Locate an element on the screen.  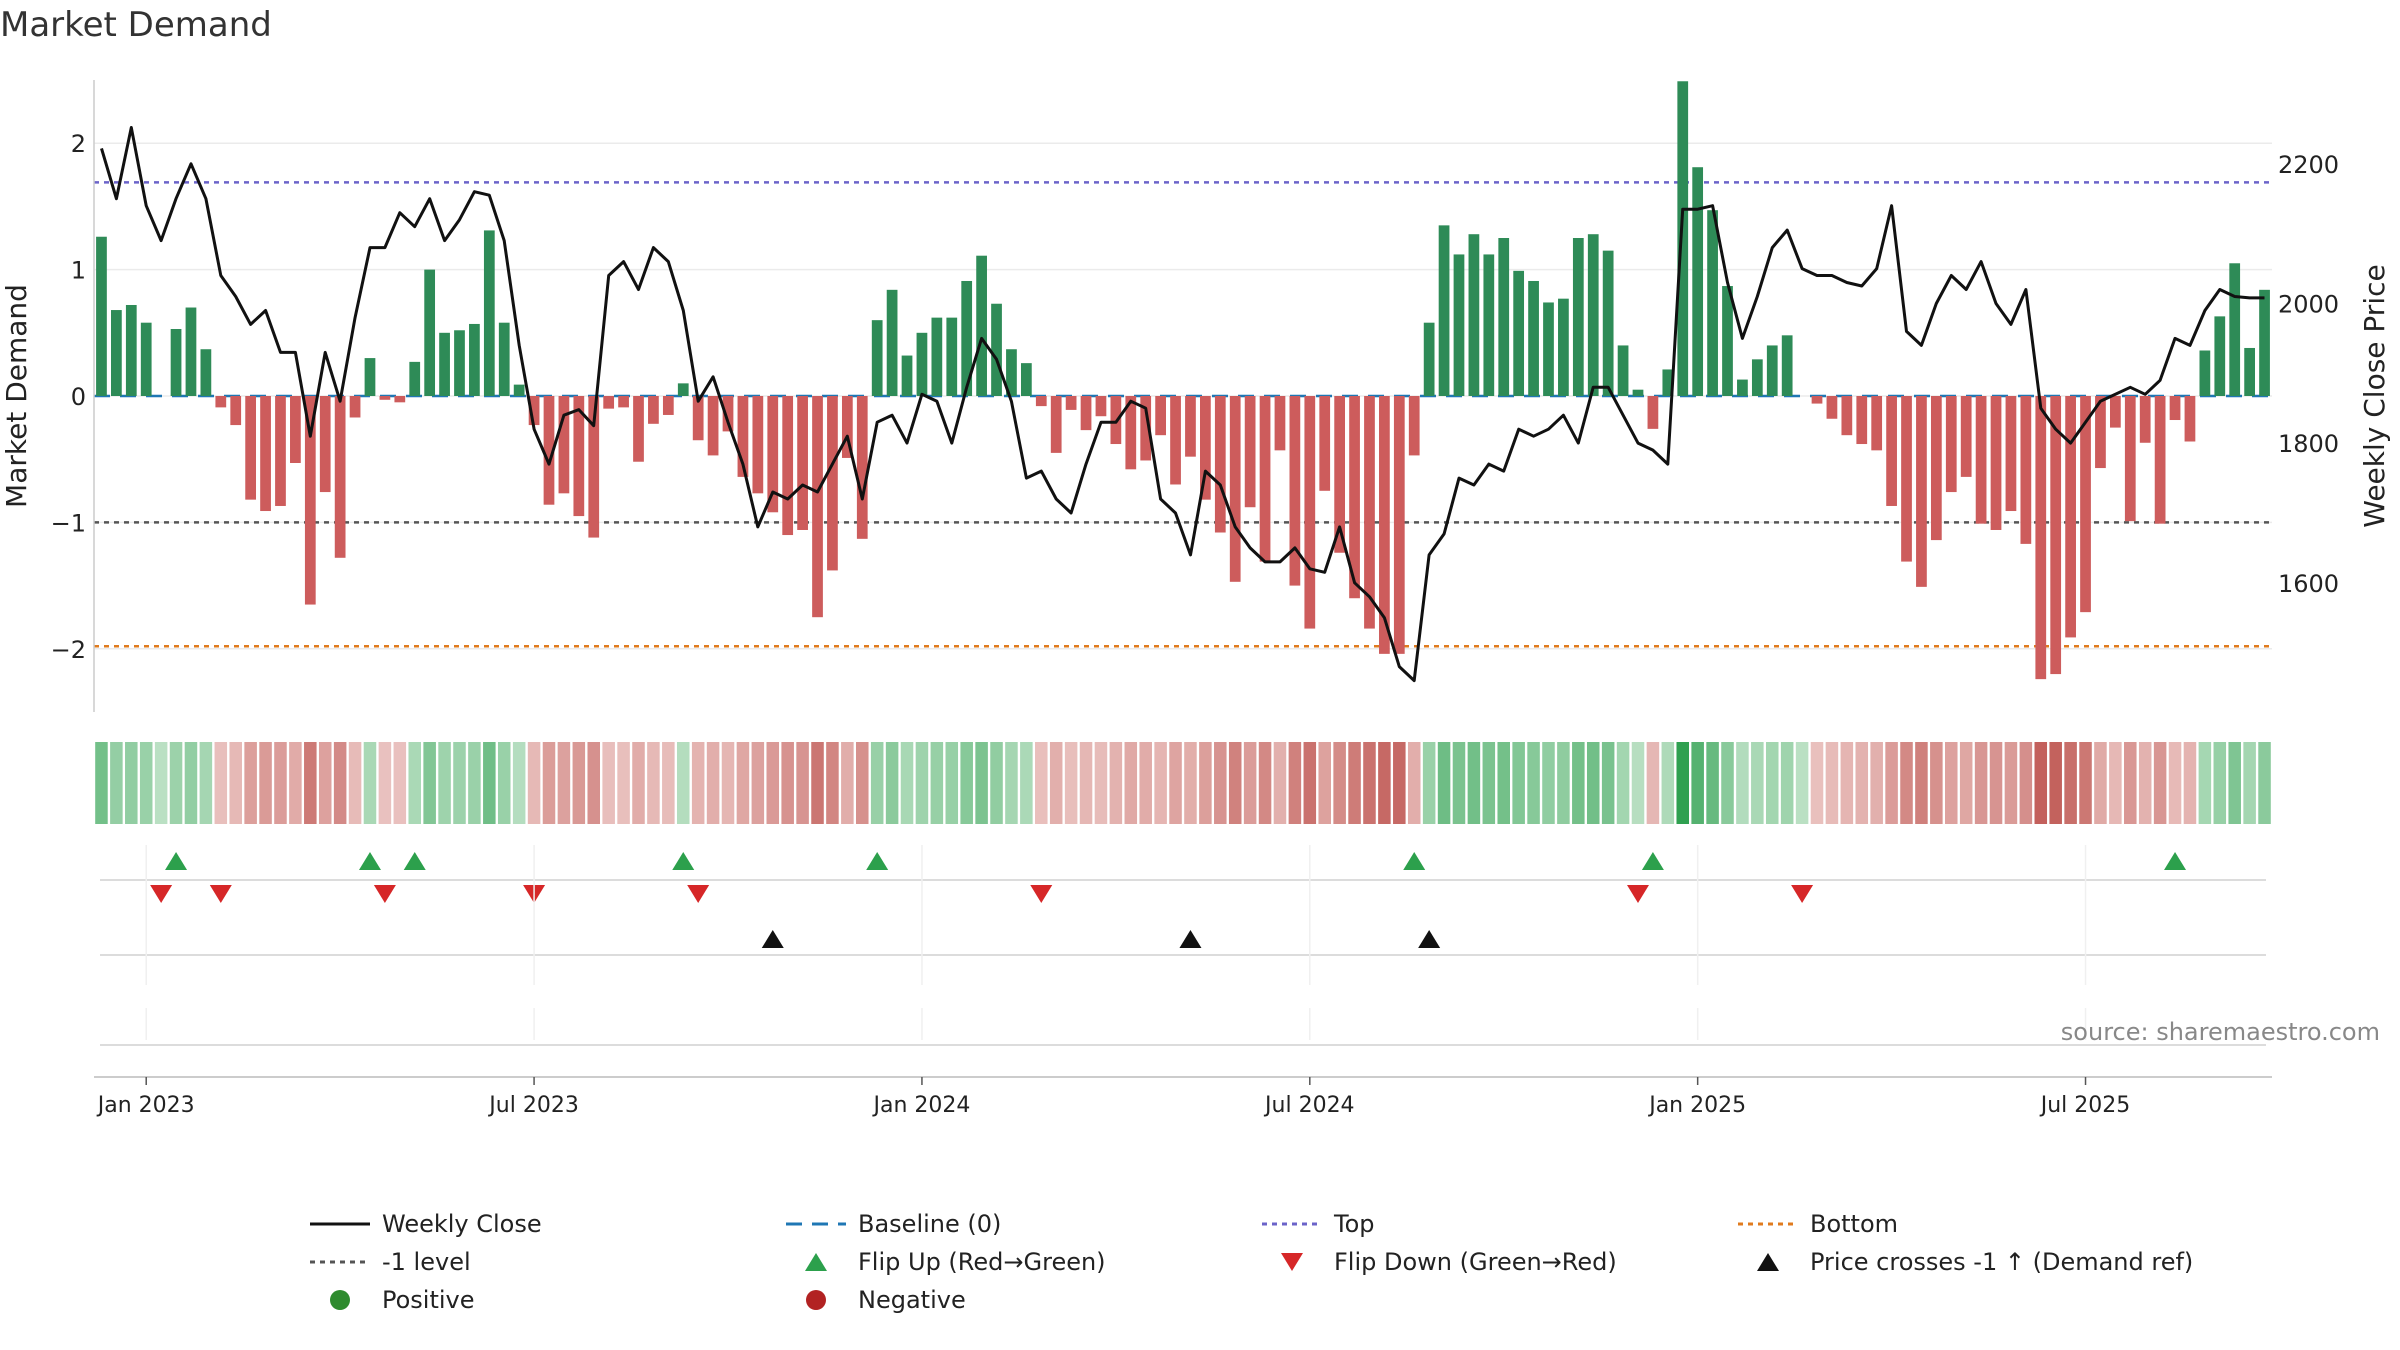
legend-label: Baseline (0) is located at coordinates (929, 1224).